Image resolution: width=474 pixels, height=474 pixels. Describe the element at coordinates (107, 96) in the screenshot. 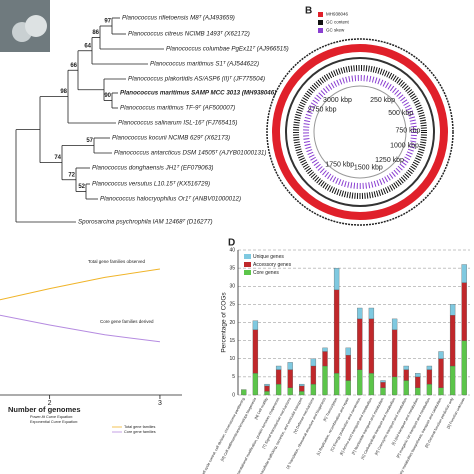

I see `bootstrap-value: 90` at that location.